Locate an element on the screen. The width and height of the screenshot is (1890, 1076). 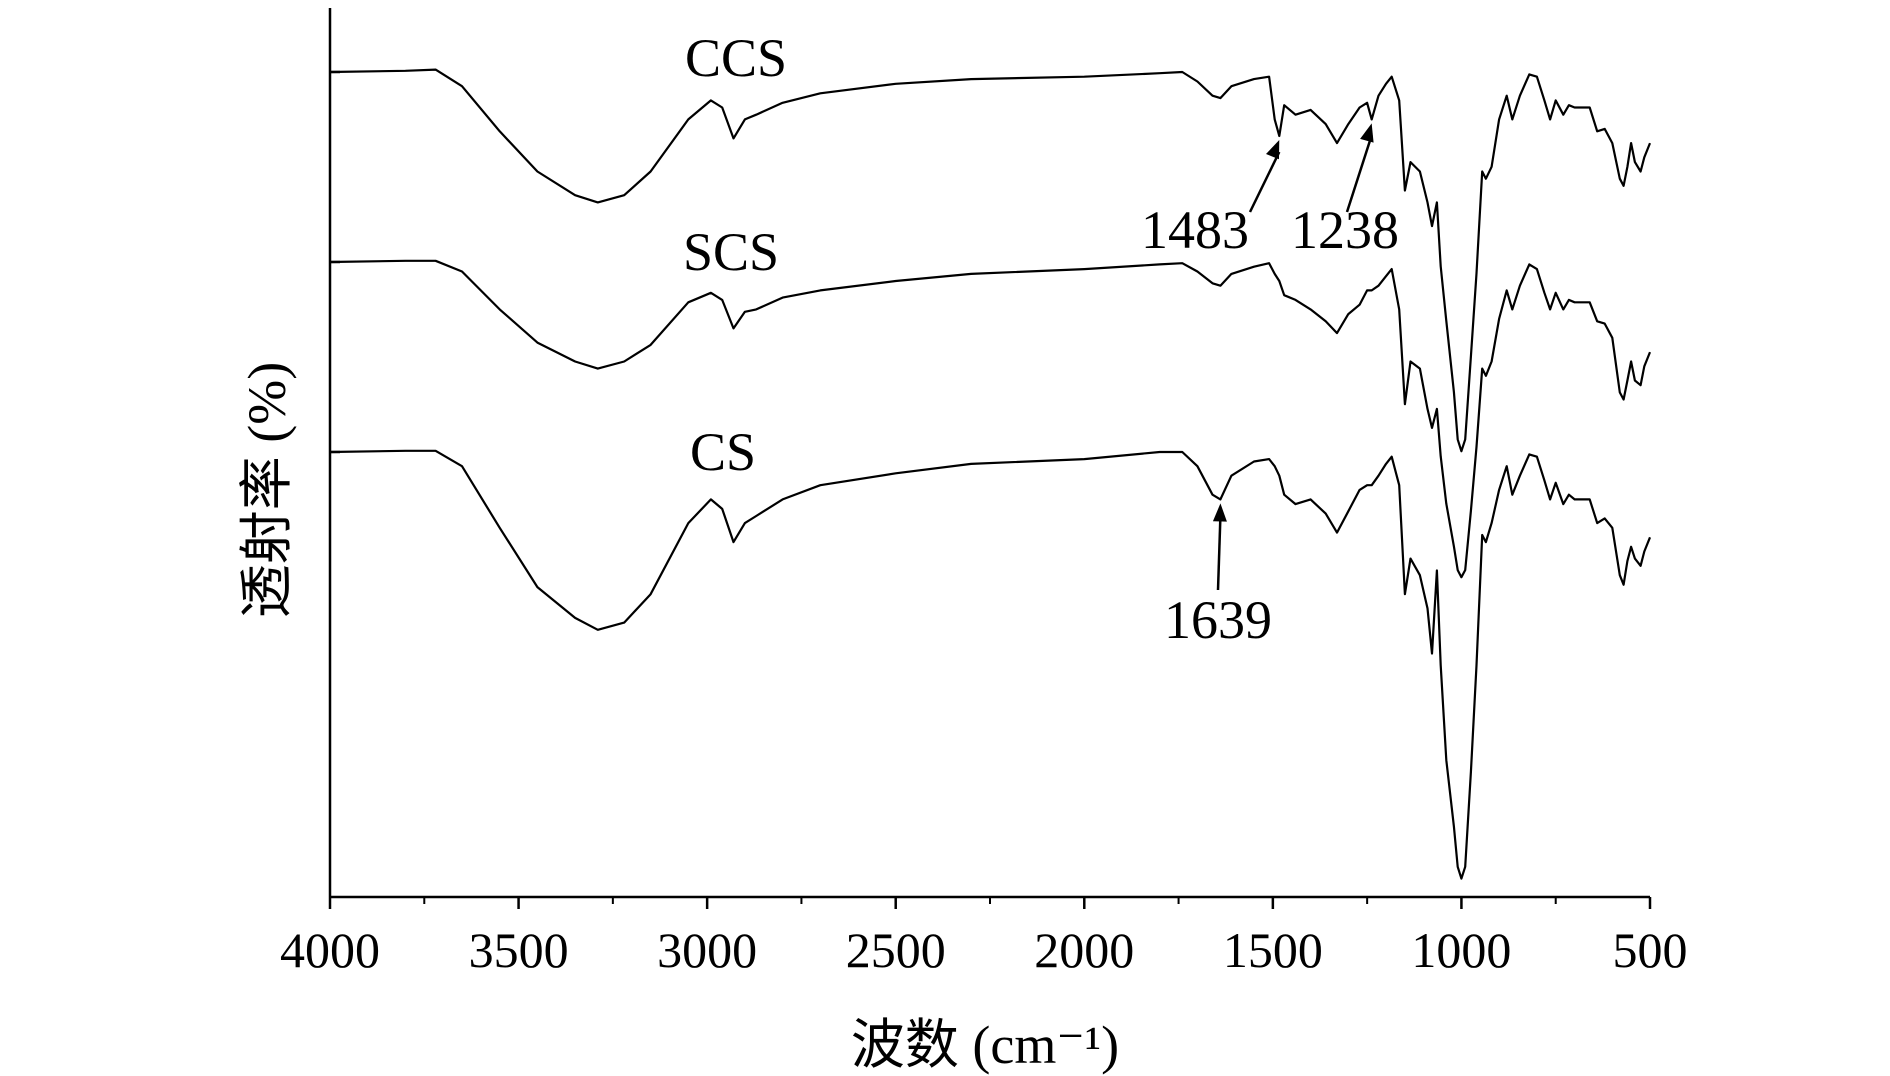
series-labels: CCS SCS CS is located at coordinates (735, 255).